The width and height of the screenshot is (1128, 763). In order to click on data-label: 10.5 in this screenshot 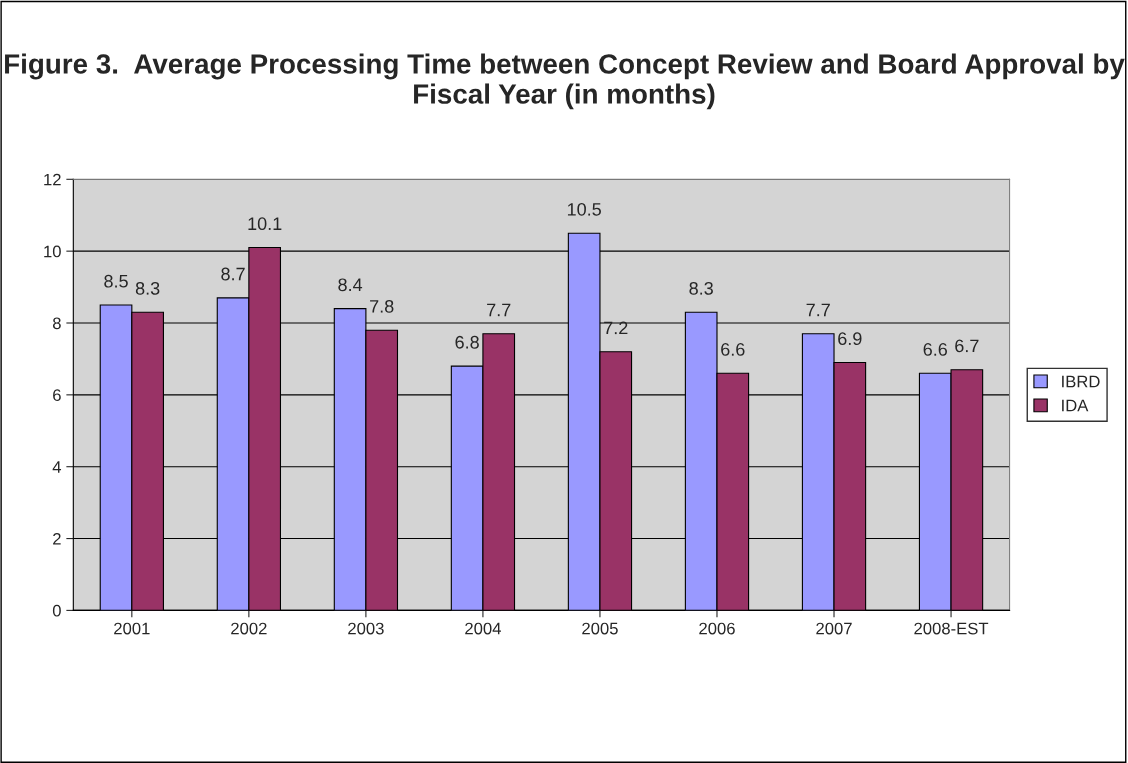, I will do `click(584, 209)`.